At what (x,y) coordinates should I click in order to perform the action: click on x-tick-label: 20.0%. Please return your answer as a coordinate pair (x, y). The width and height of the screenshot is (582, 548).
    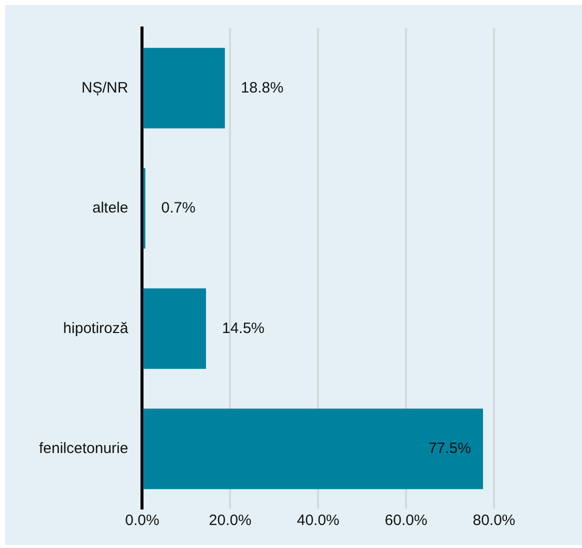
    Looking at the image, I should click on (230, 521).